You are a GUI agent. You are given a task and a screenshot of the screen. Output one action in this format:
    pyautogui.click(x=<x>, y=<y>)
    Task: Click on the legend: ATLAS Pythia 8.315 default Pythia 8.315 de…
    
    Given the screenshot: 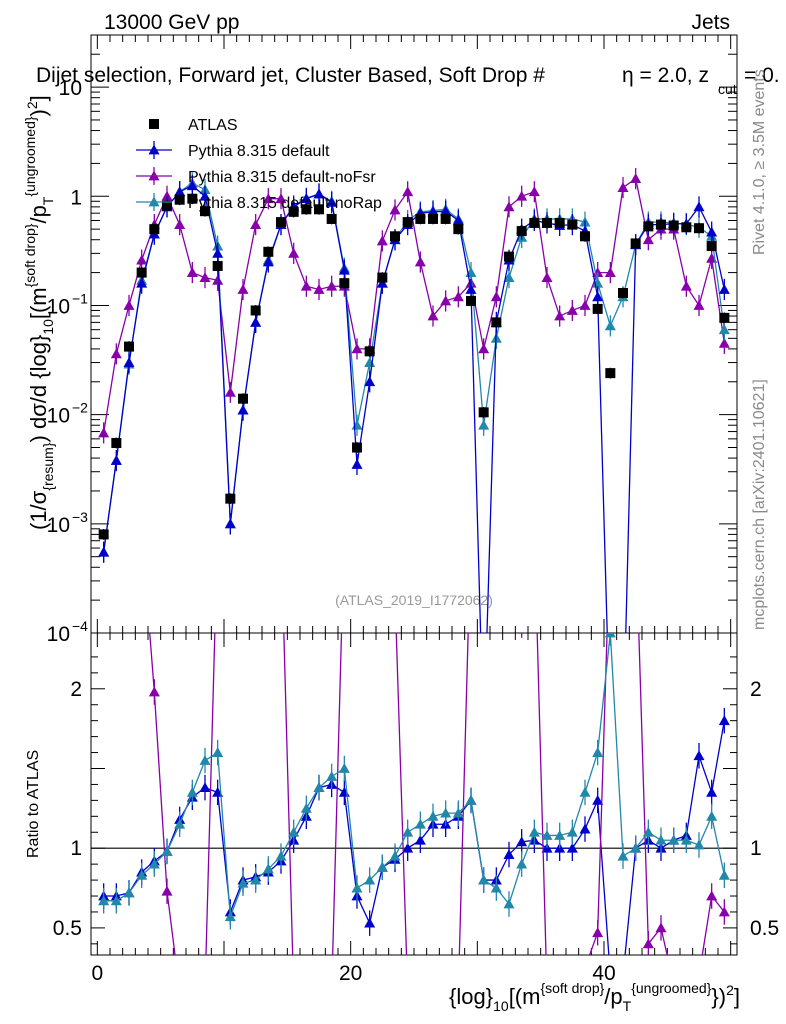 What is the action you would take?
    pyautogui.click(x=259, y=164)
    